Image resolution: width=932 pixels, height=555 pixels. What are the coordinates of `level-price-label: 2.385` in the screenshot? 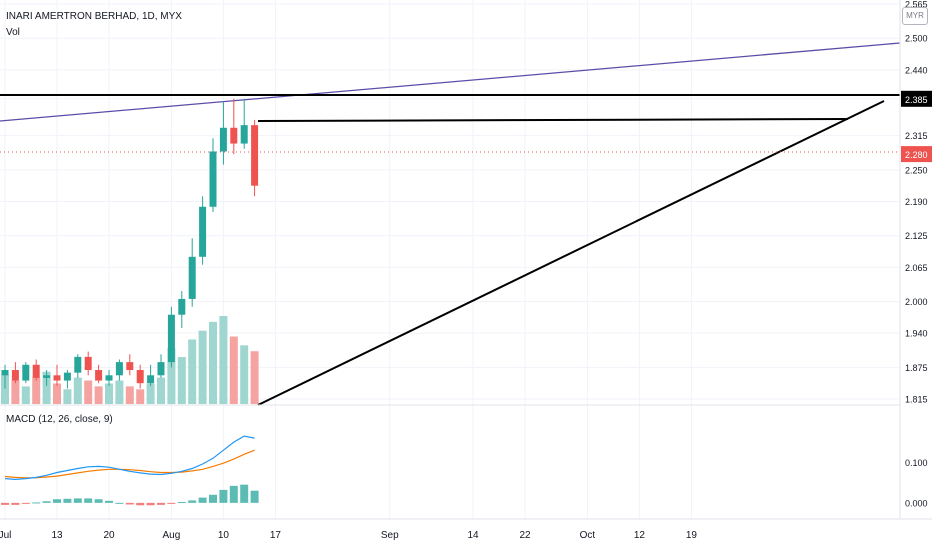 It's located at (916, 100).